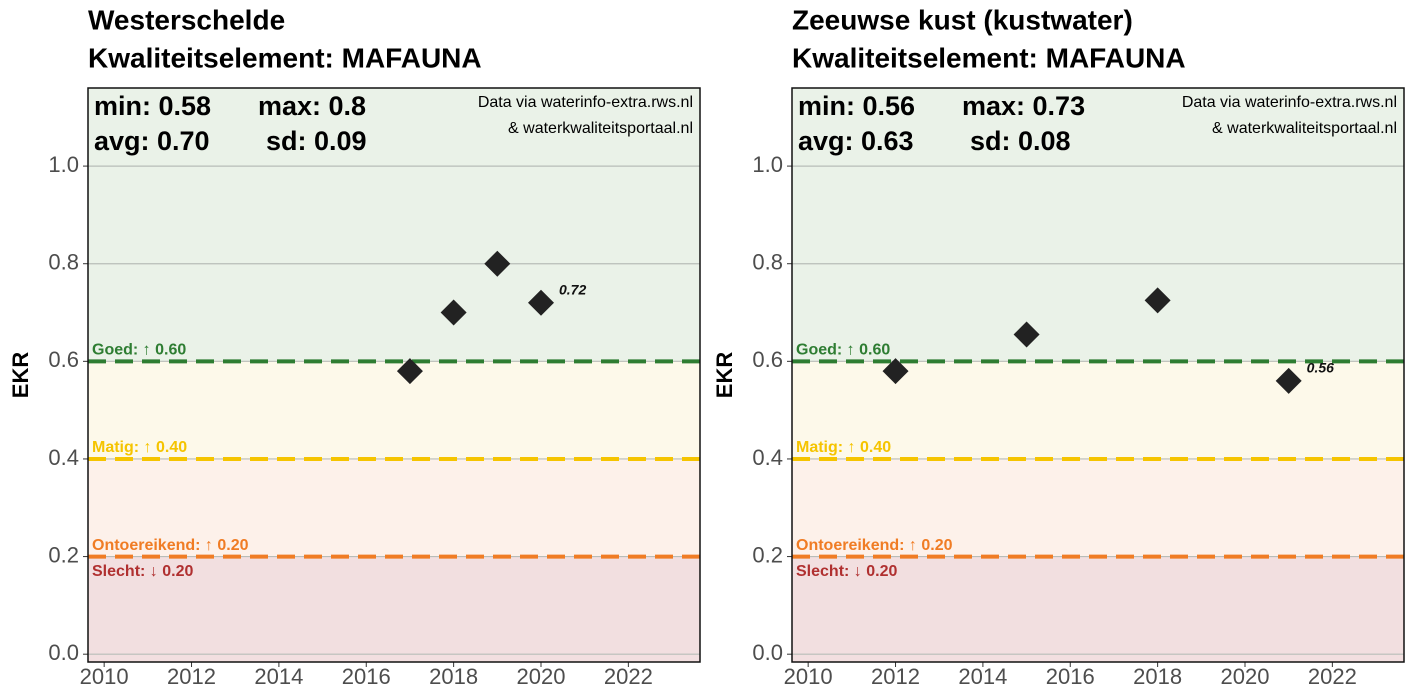 The image size is (1405, 689). What do you see at coordinates (1320, 368) in the screenshot?
I see `point-label: 0.56` at bounding box center [1320, 368].